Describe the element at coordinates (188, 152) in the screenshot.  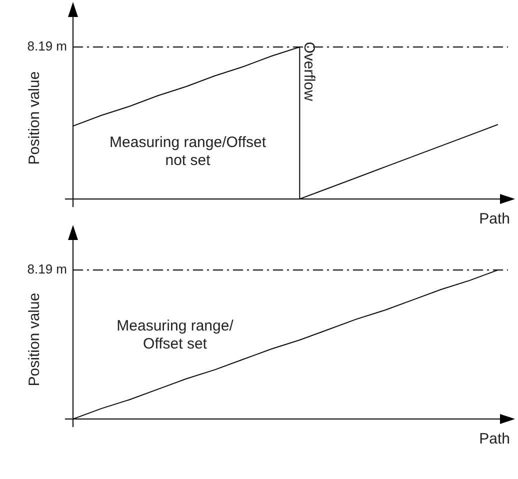
I see `annotation: Measuring range/Offset not set` at that location.